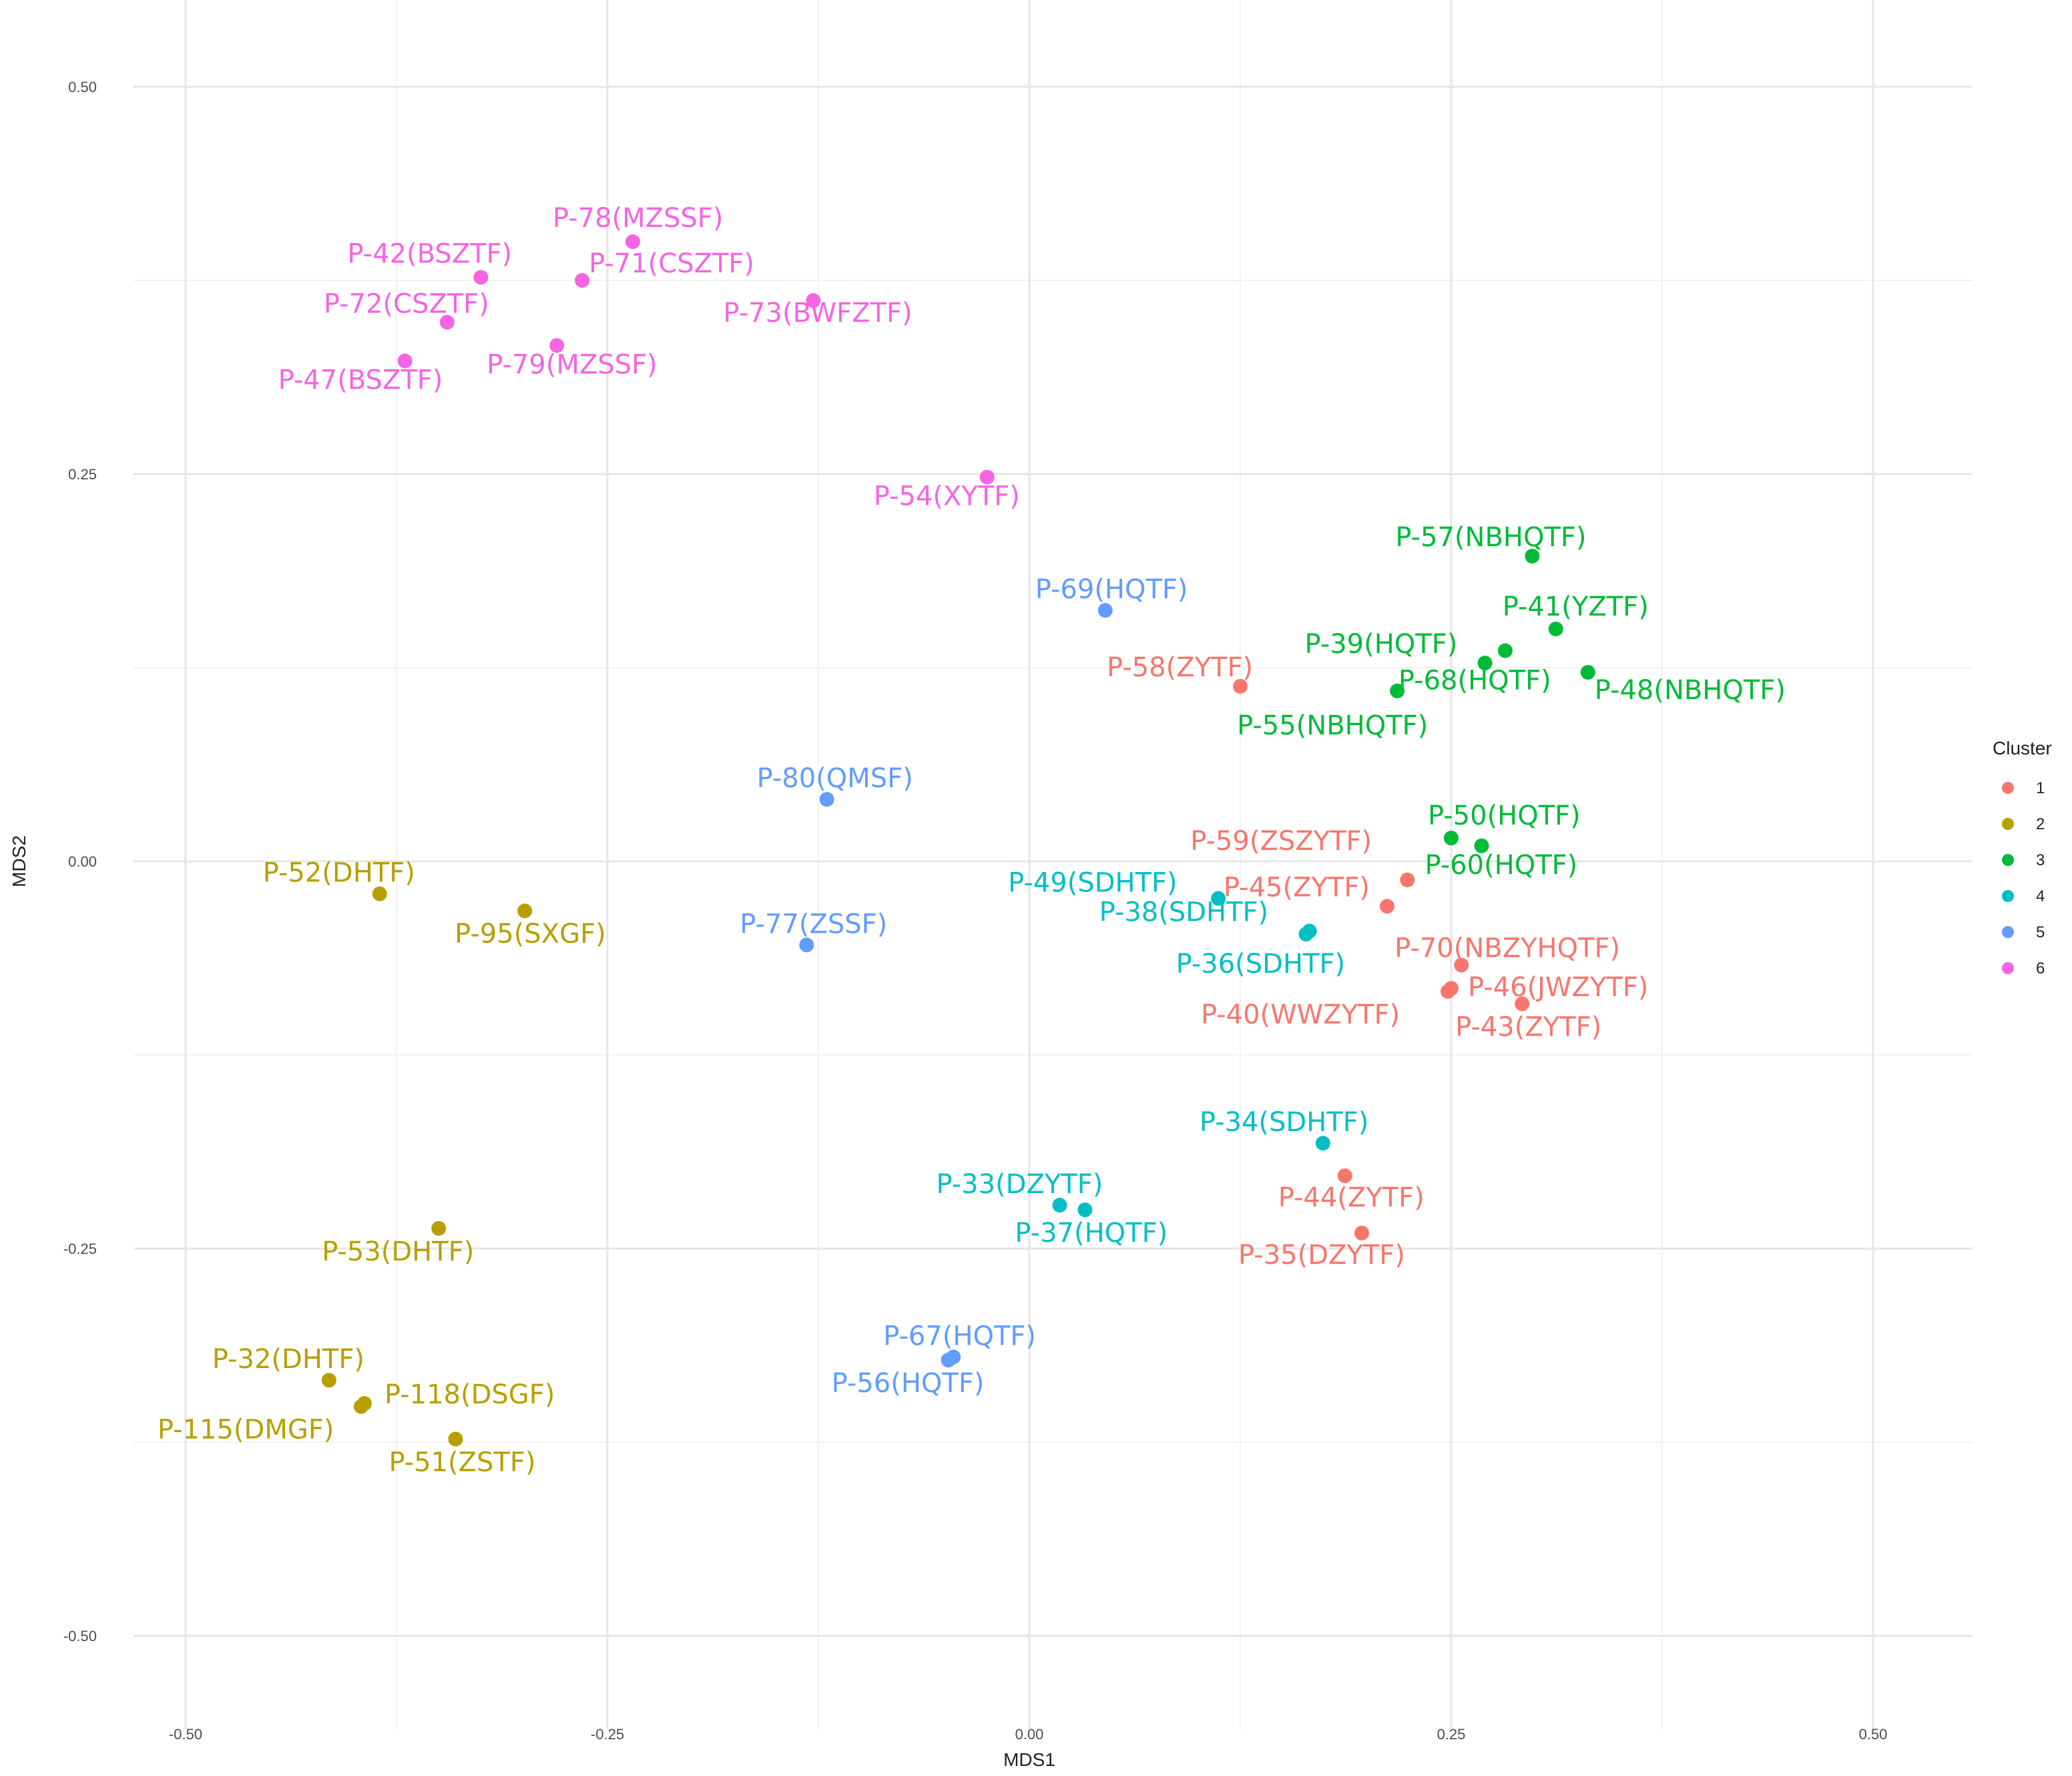 The height and width of the screenshot is (1776, 2072). What do you see at coordinates (80, 1636) in the screenshot?
I see `y-tick-label: -0.50` at bounding box center [80, 1636].